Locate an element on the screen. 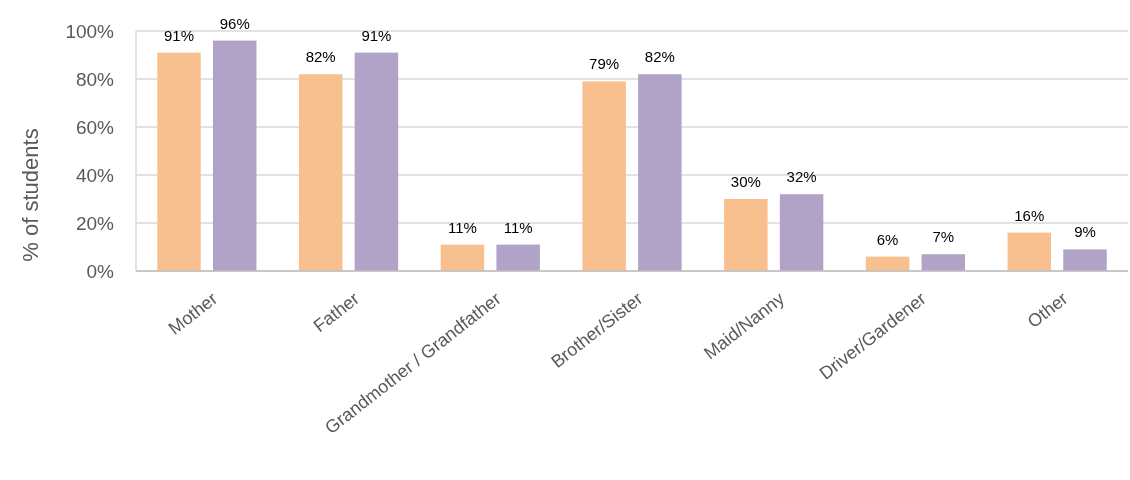  data-label: 96% is located at coordinates (234, 23).